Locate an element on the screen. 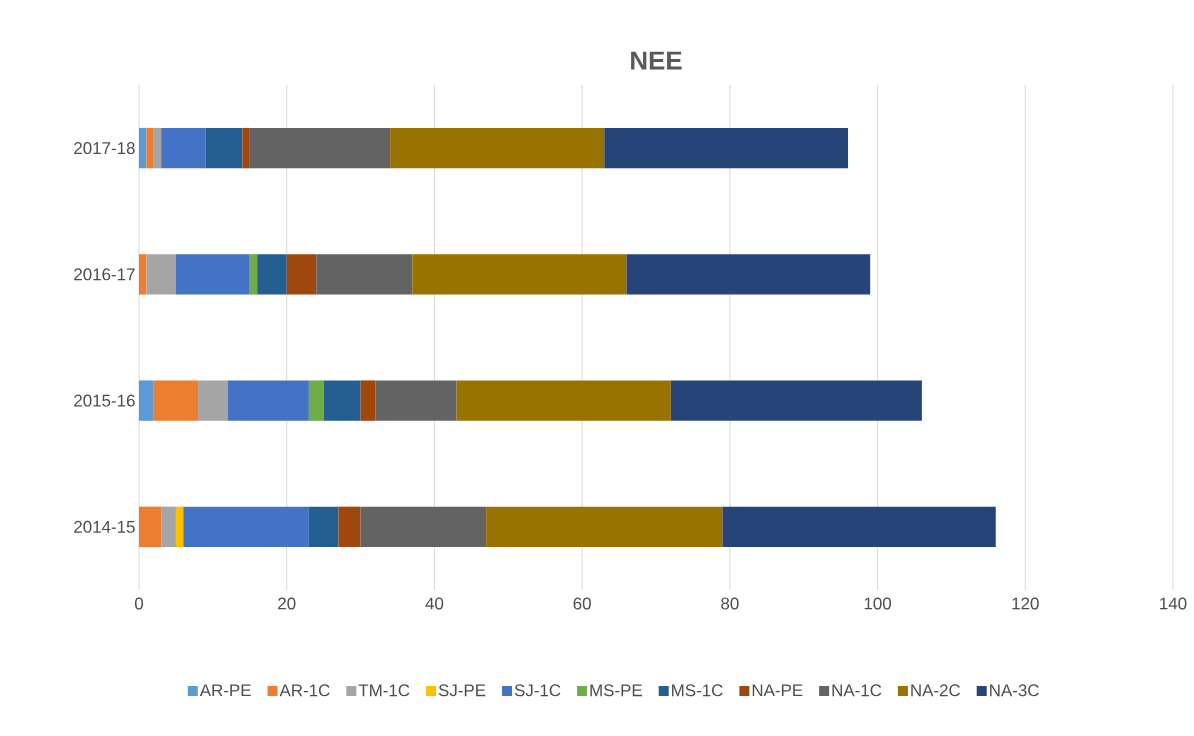 This screenshot has width=1194, height=736. x-tick-label: 0 is located at coordinates (139, 603).